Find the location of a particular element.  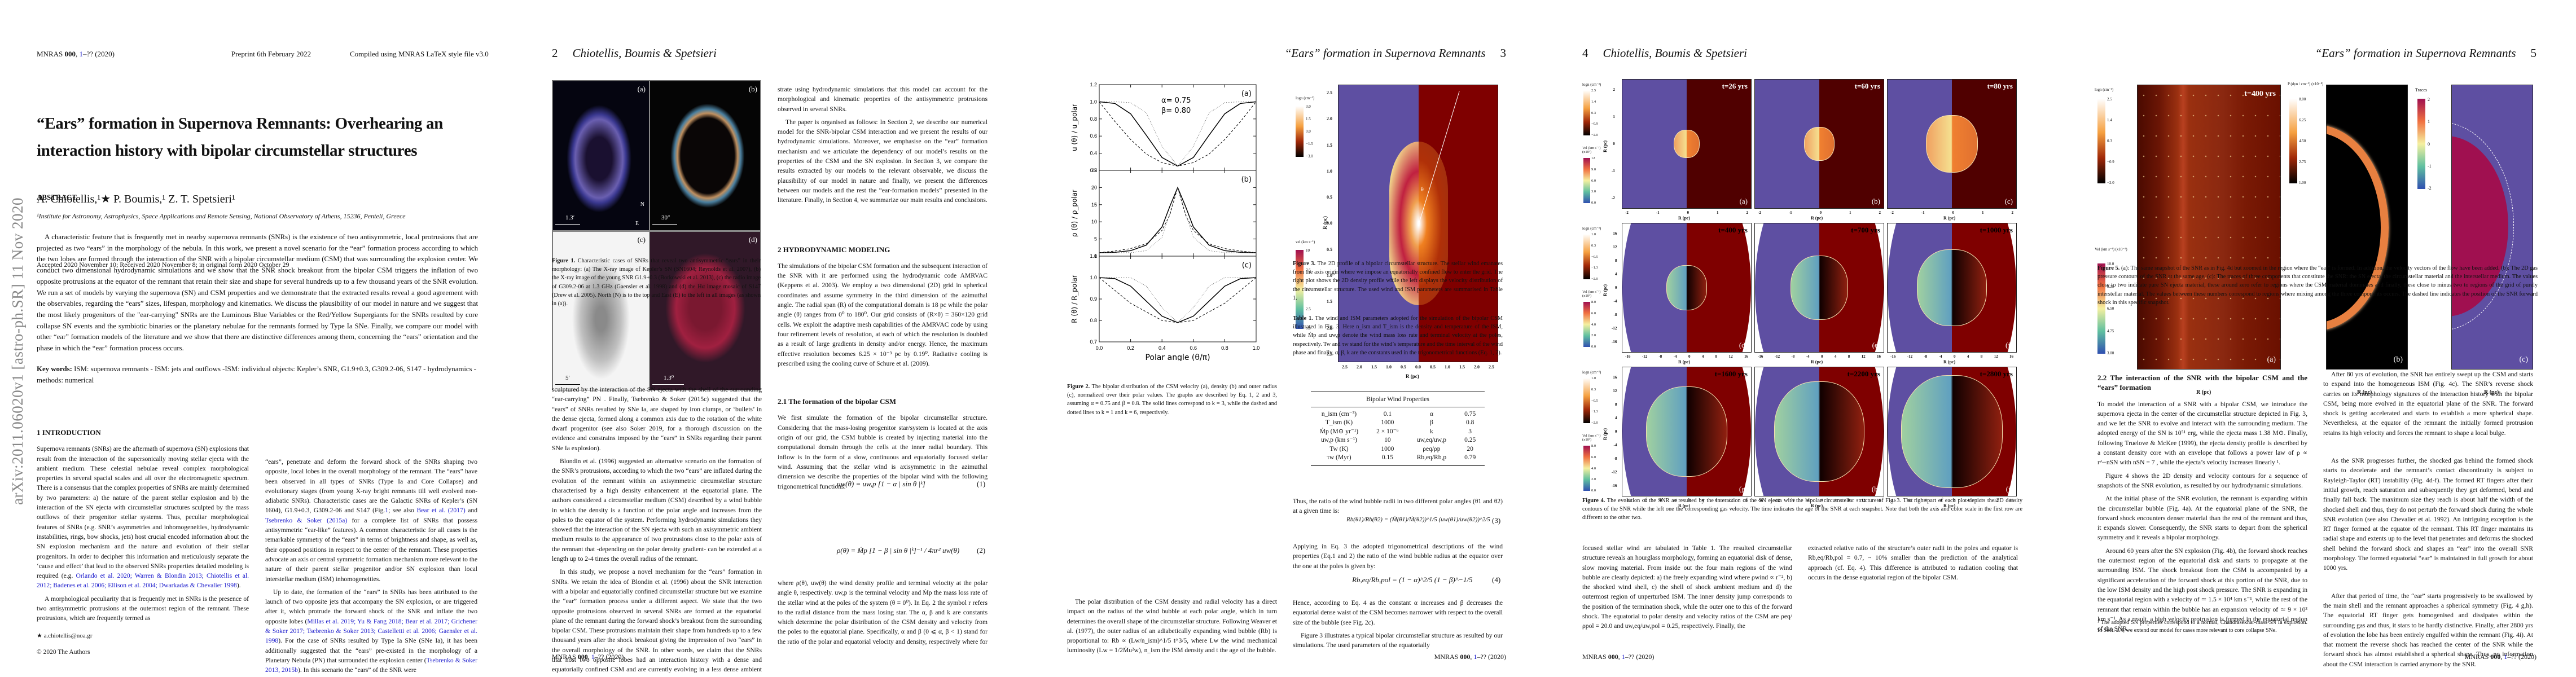

x-tick-label: 0 is located at coordinates (1821, 501).